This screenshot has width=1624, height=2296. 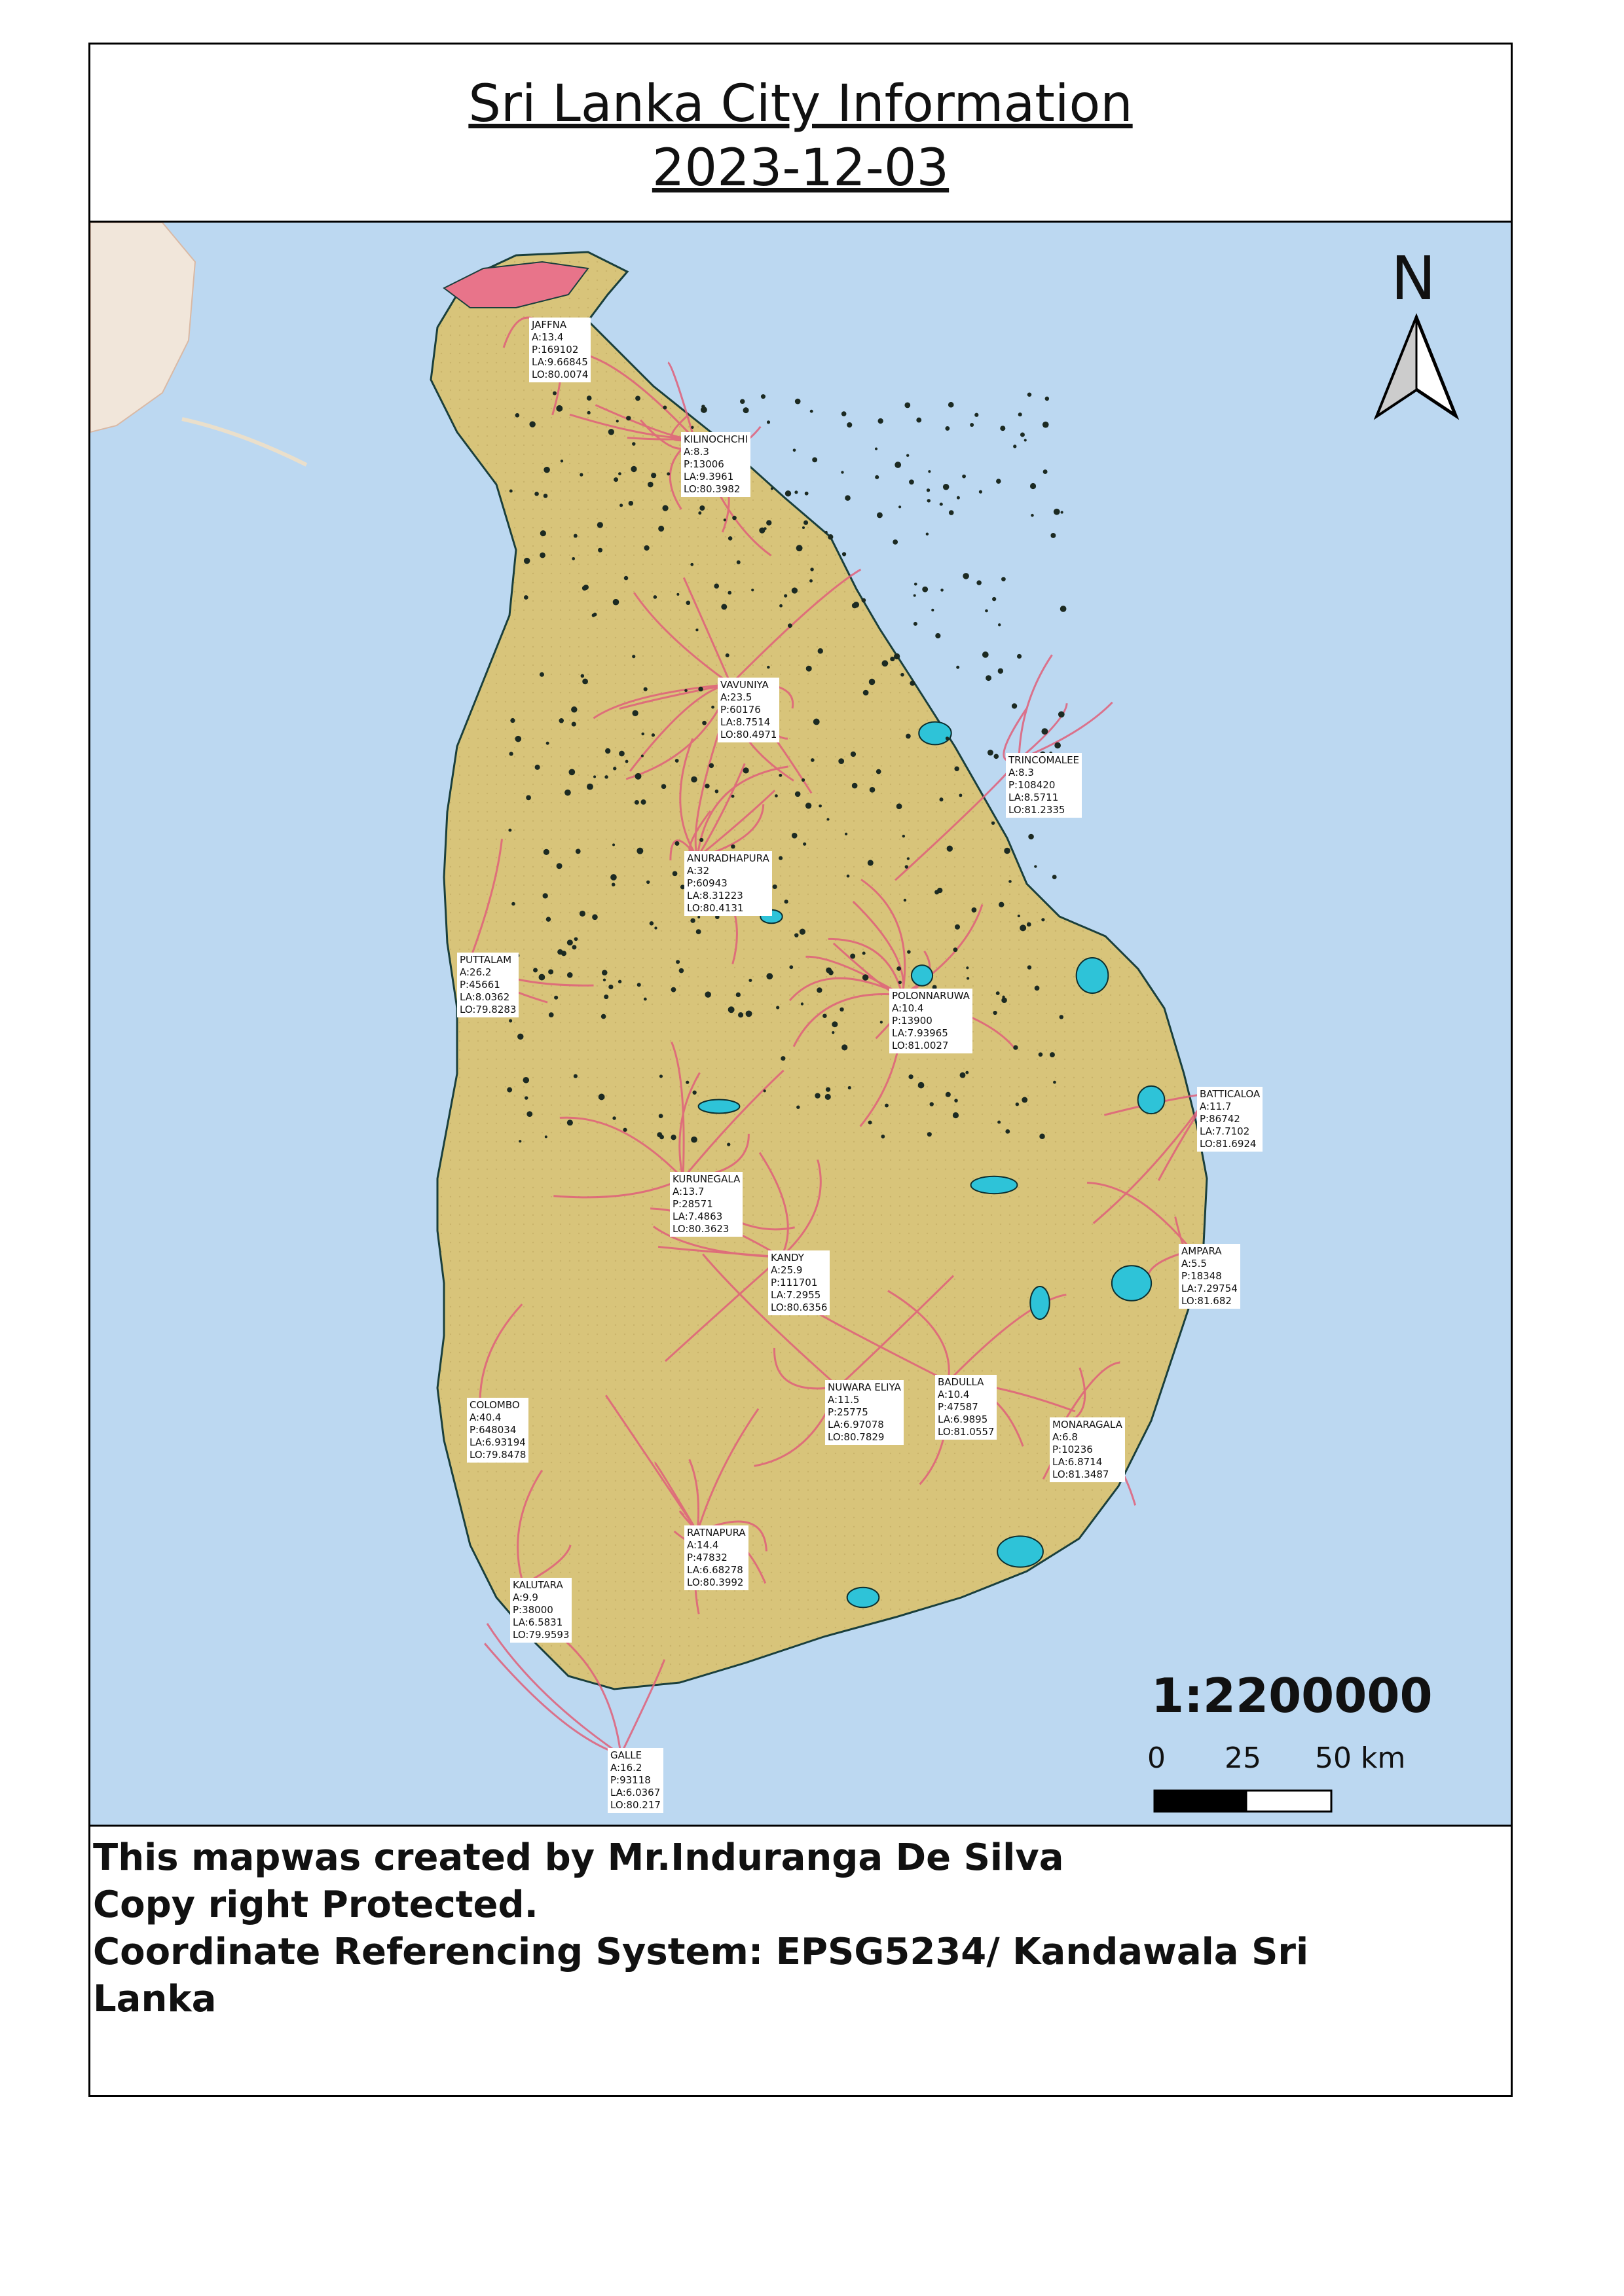 I want to click on city-label-p: P:93118, so click(x=630, y=1780).